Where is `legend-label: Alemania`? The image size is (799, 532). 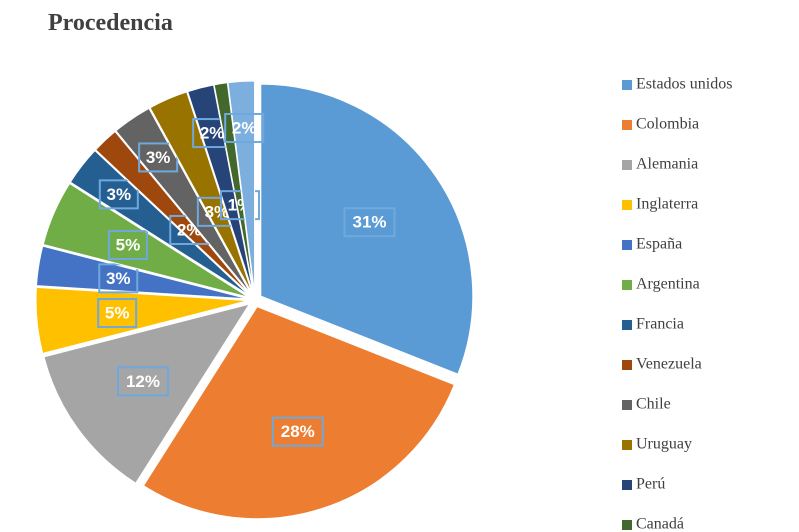
legend-label: Alemania is located at coordinates (667, 164).